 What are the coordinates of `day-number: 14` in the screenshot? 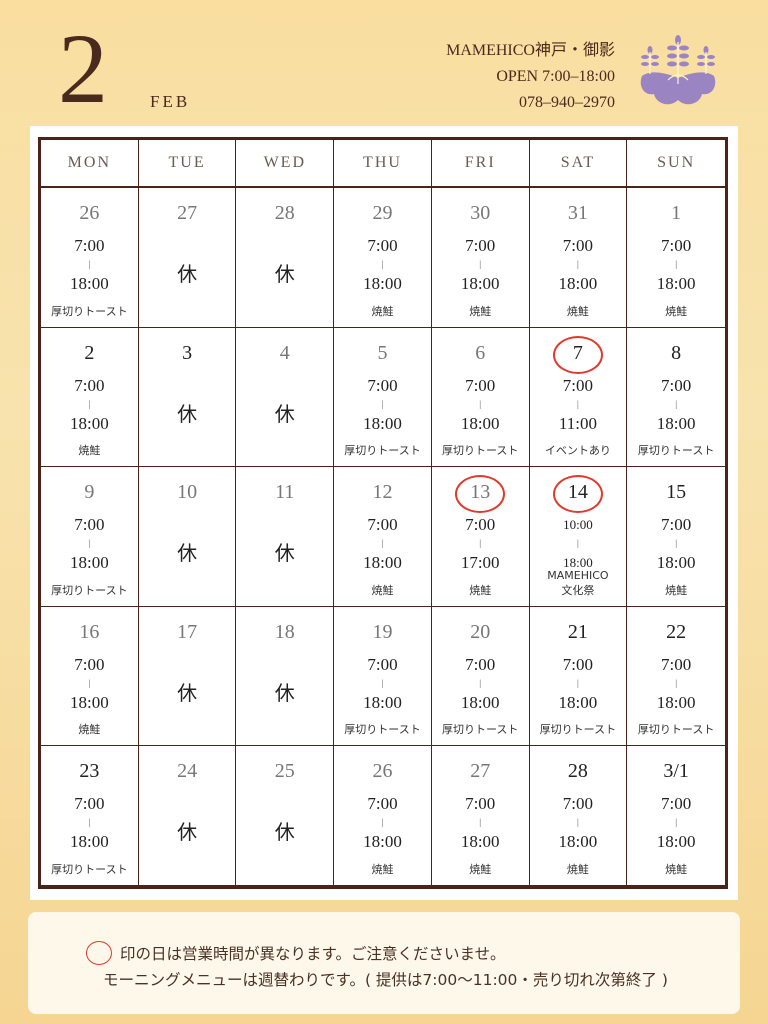 It's located at (577, 492).